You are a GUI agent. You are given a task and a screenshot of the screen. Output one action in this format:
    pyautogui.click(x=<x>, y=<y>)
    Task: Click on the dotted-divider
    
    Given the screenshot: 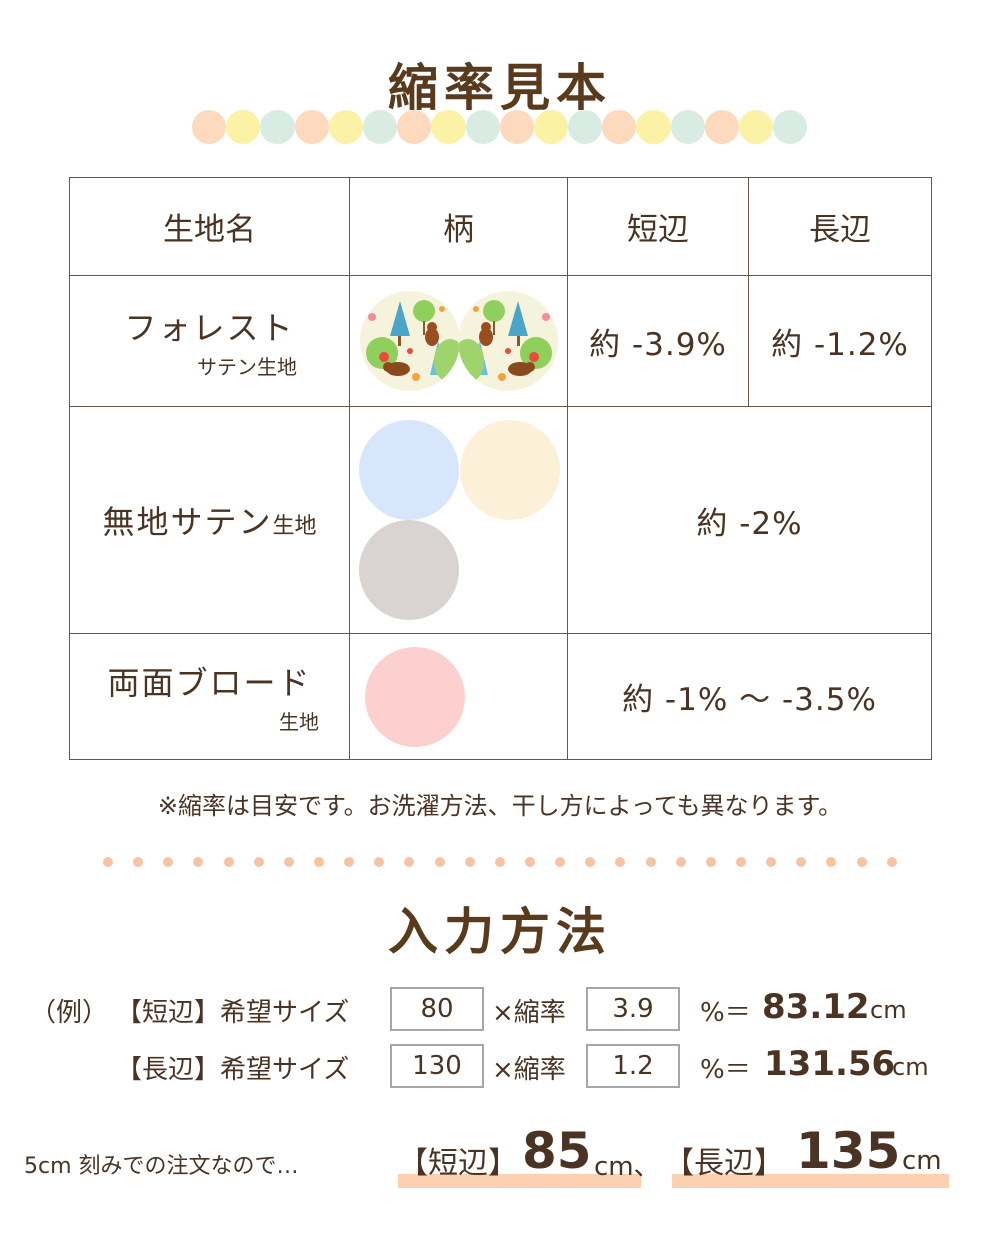 What is the action you would take?
    pyautogui.click(x=500, y=862)
    